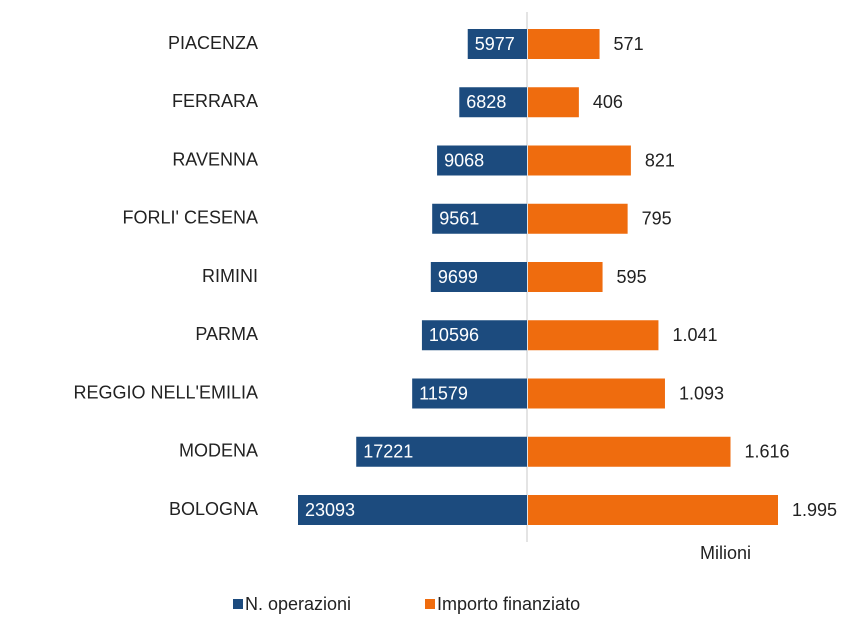 The image size is (845, 621). Describe the element at coordinates (767, 452) in the screenshot. I see `value-label: 1.616` at that location.